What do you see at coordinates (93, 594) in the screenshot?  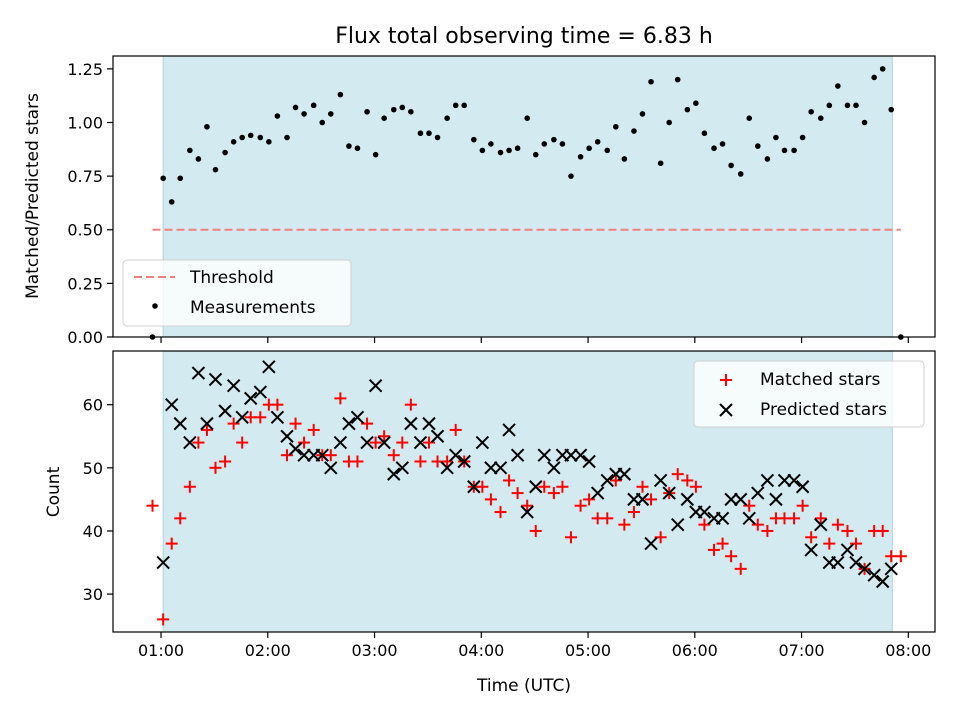 I see `y-tick-label: 30` at bounding box center [93, 594].